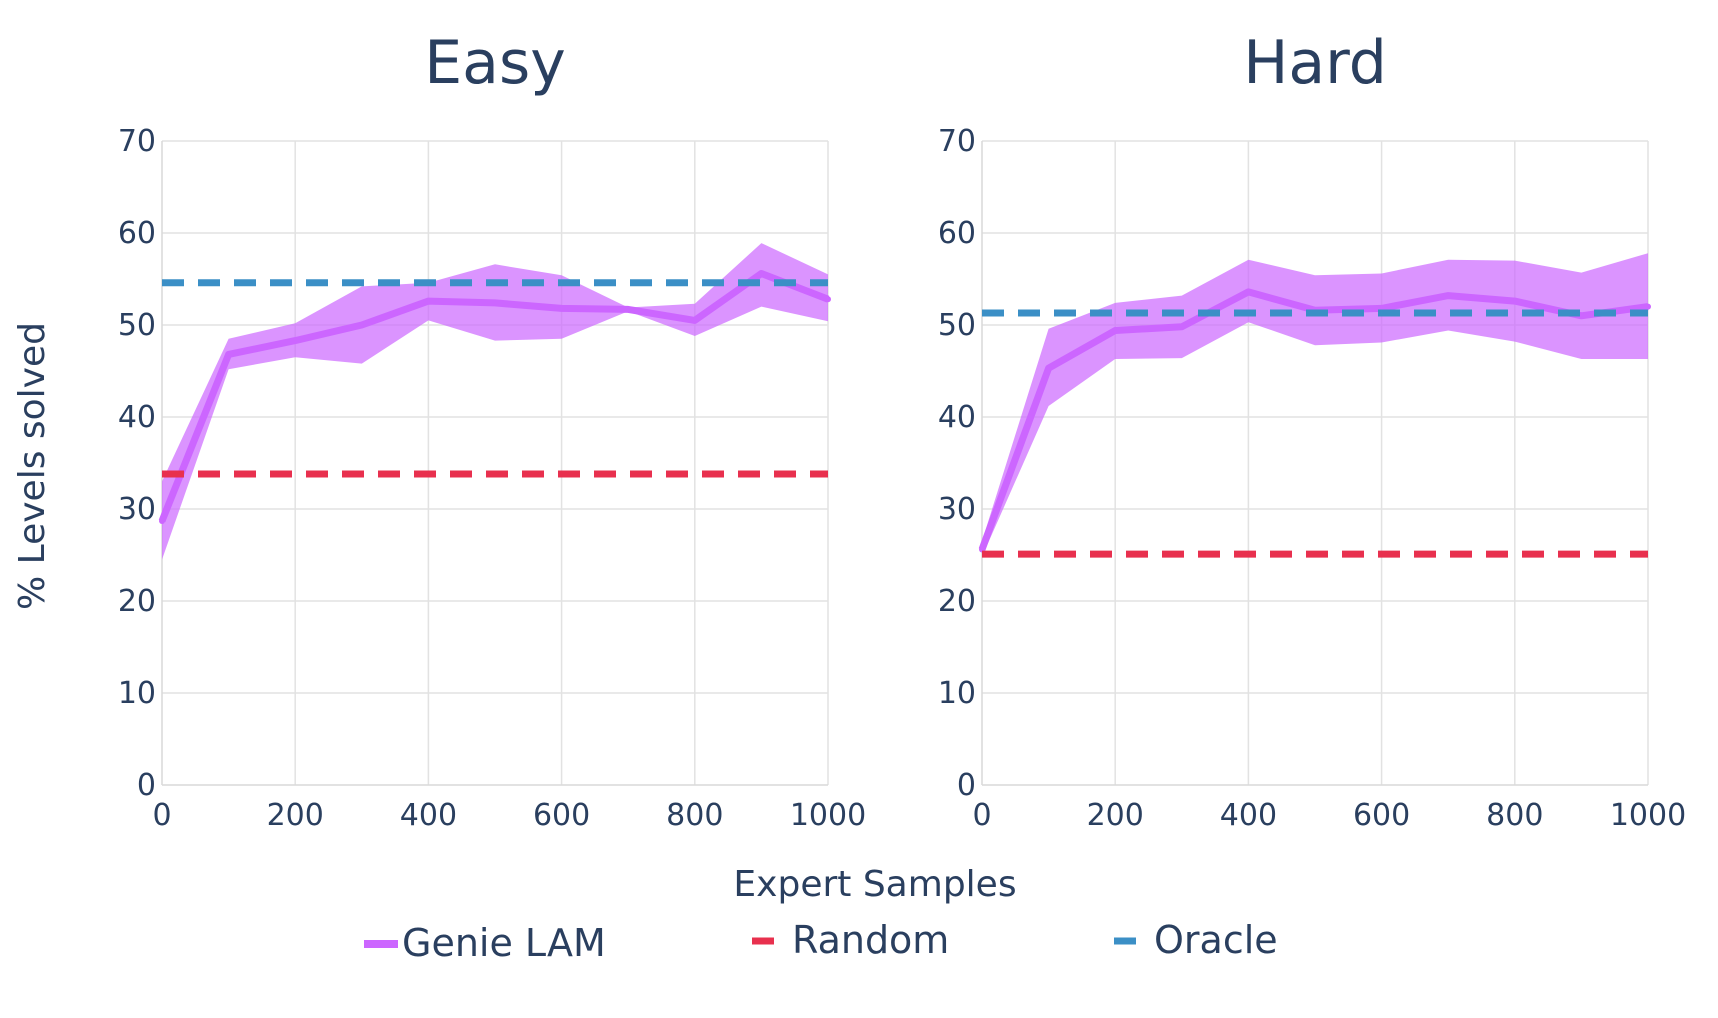 Image resolution: width=1718 pixels, height=1018 pixels. I want to click on legend-item-random: Random, so click(850, 940).